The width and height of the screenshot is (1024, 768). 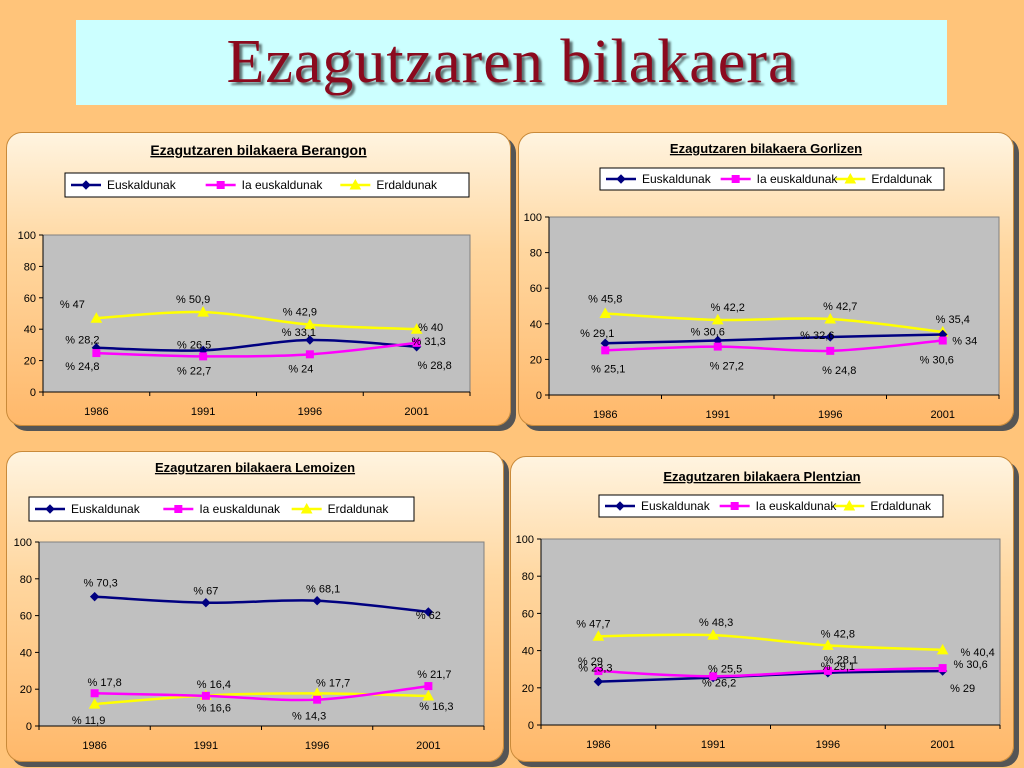 I want to click on data-label-erdaldunak: % 40,4, so click(x=978, y=653).